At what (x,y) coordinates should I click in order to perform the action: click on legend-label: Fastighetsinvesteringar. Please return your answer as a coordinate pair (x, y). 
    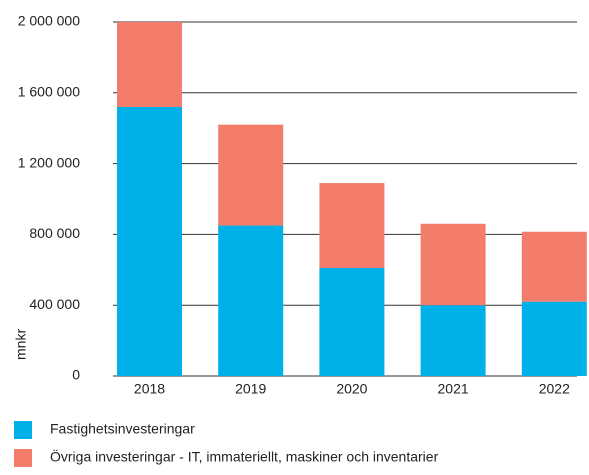
    Looking at the image, I should click on (122, 429).